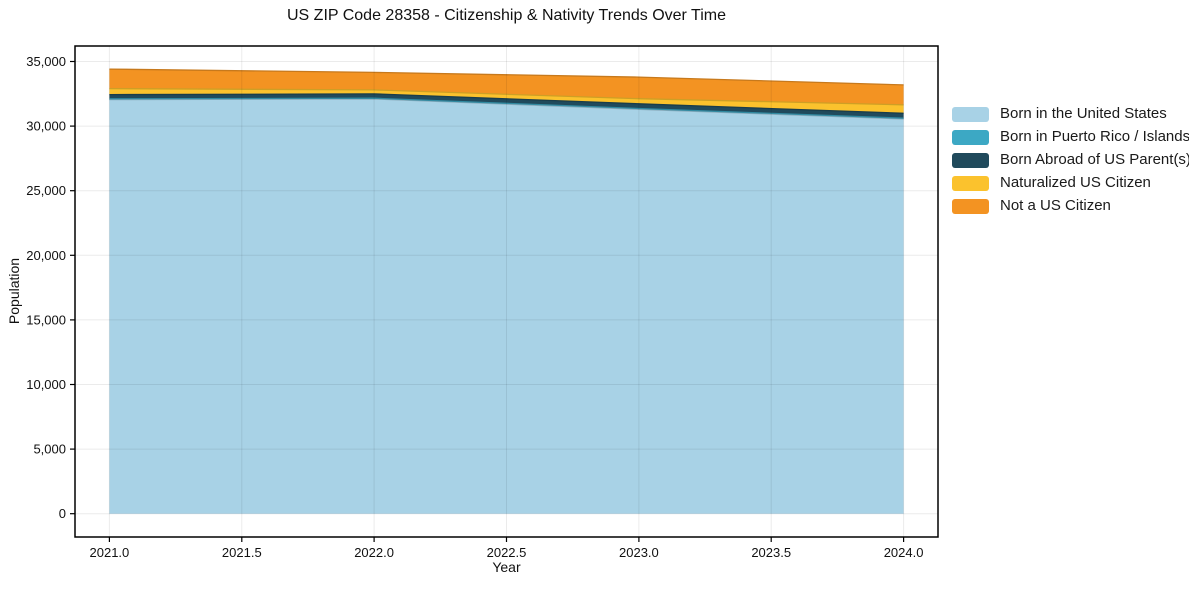 This screenshot has width=1189, height=590. I want to click on legend-label: Not a US Citizen, so click(1055, 205).